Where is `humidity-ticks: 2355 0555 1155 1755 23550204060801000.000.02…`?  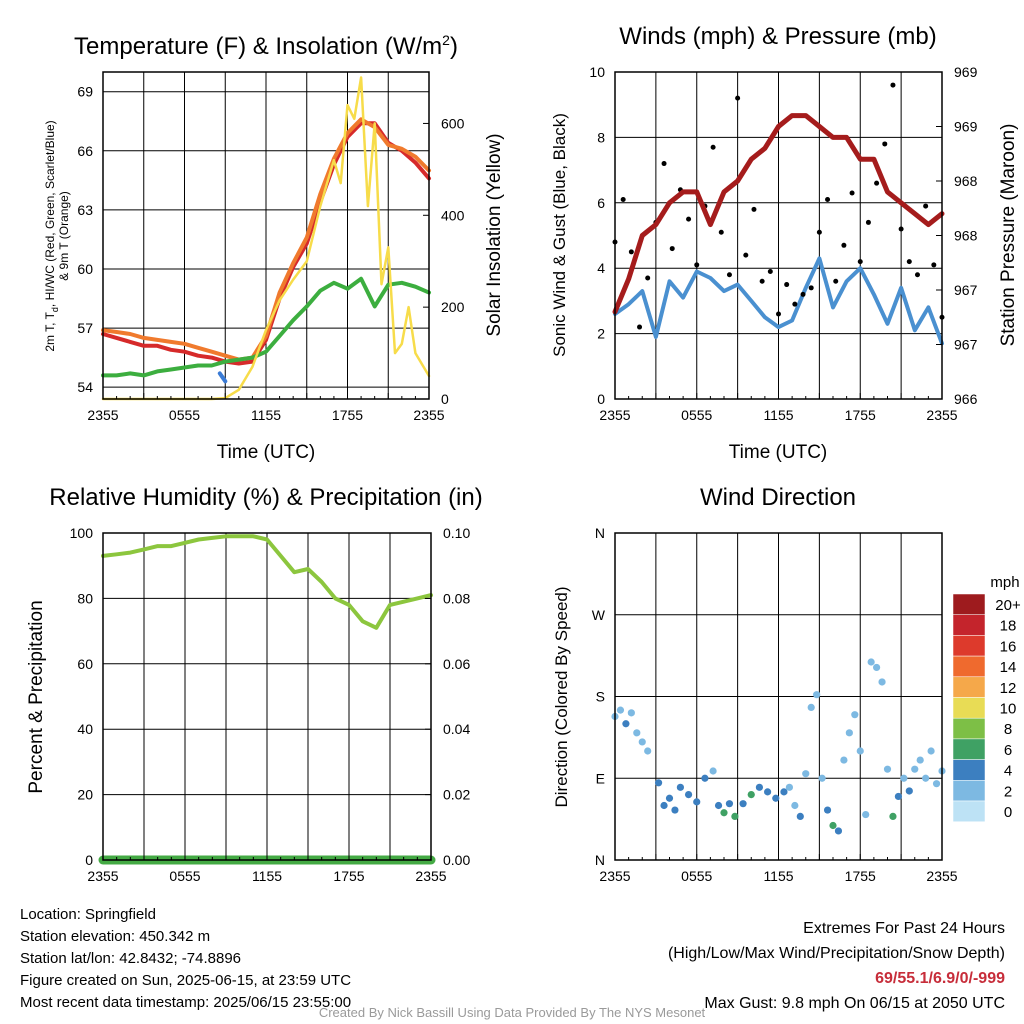 humidity-ticks: 2355 0555 1155 1755 23550204060801000.000.02… is located at coordinates (270, 704).